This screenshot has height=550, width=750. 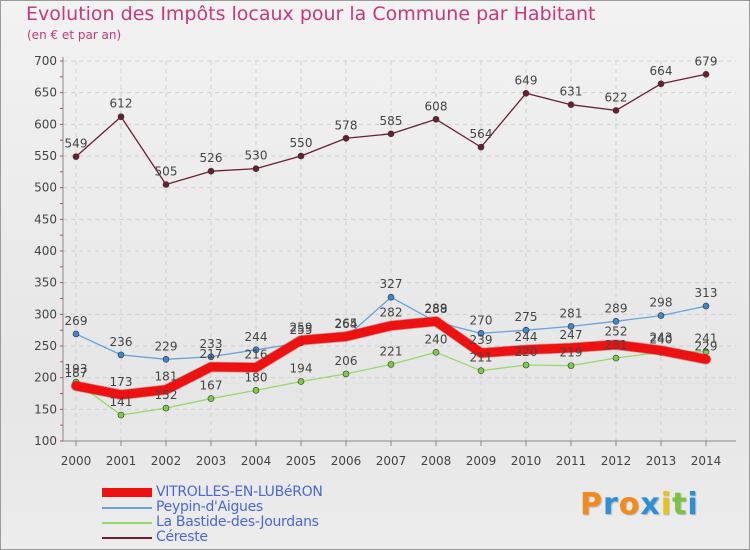 What do you see at coordinates (661, 303) in the screenshot?
I see `data-label-peypin-d-aigues: 298` at bounding box center [661, 303].